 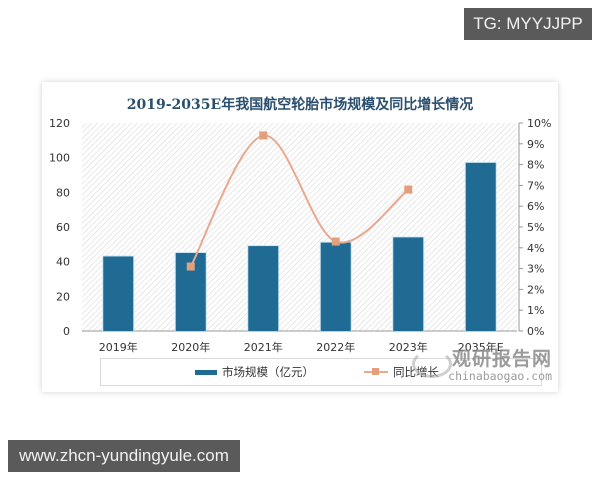 I want to click on left-y-axis: 0 20 40 60 80 100 120, so click(x=59, y=227).